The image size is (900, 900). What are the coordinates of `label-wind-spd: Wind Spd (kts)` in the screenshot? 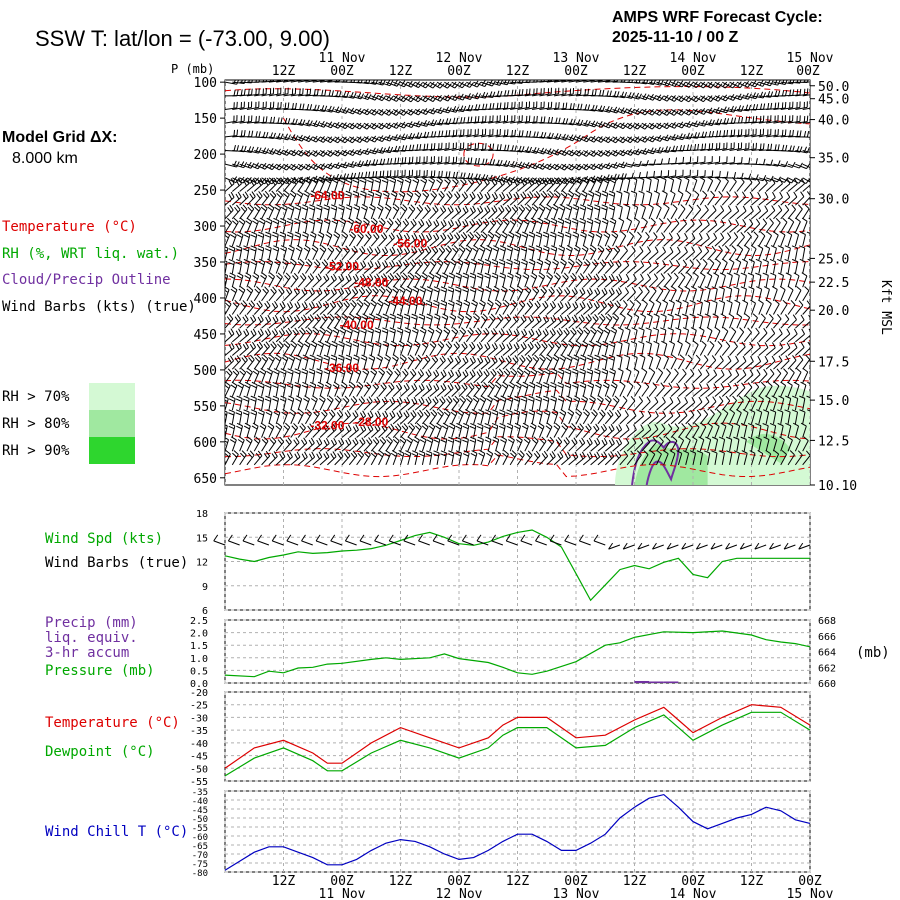 It's located at (104, 539).